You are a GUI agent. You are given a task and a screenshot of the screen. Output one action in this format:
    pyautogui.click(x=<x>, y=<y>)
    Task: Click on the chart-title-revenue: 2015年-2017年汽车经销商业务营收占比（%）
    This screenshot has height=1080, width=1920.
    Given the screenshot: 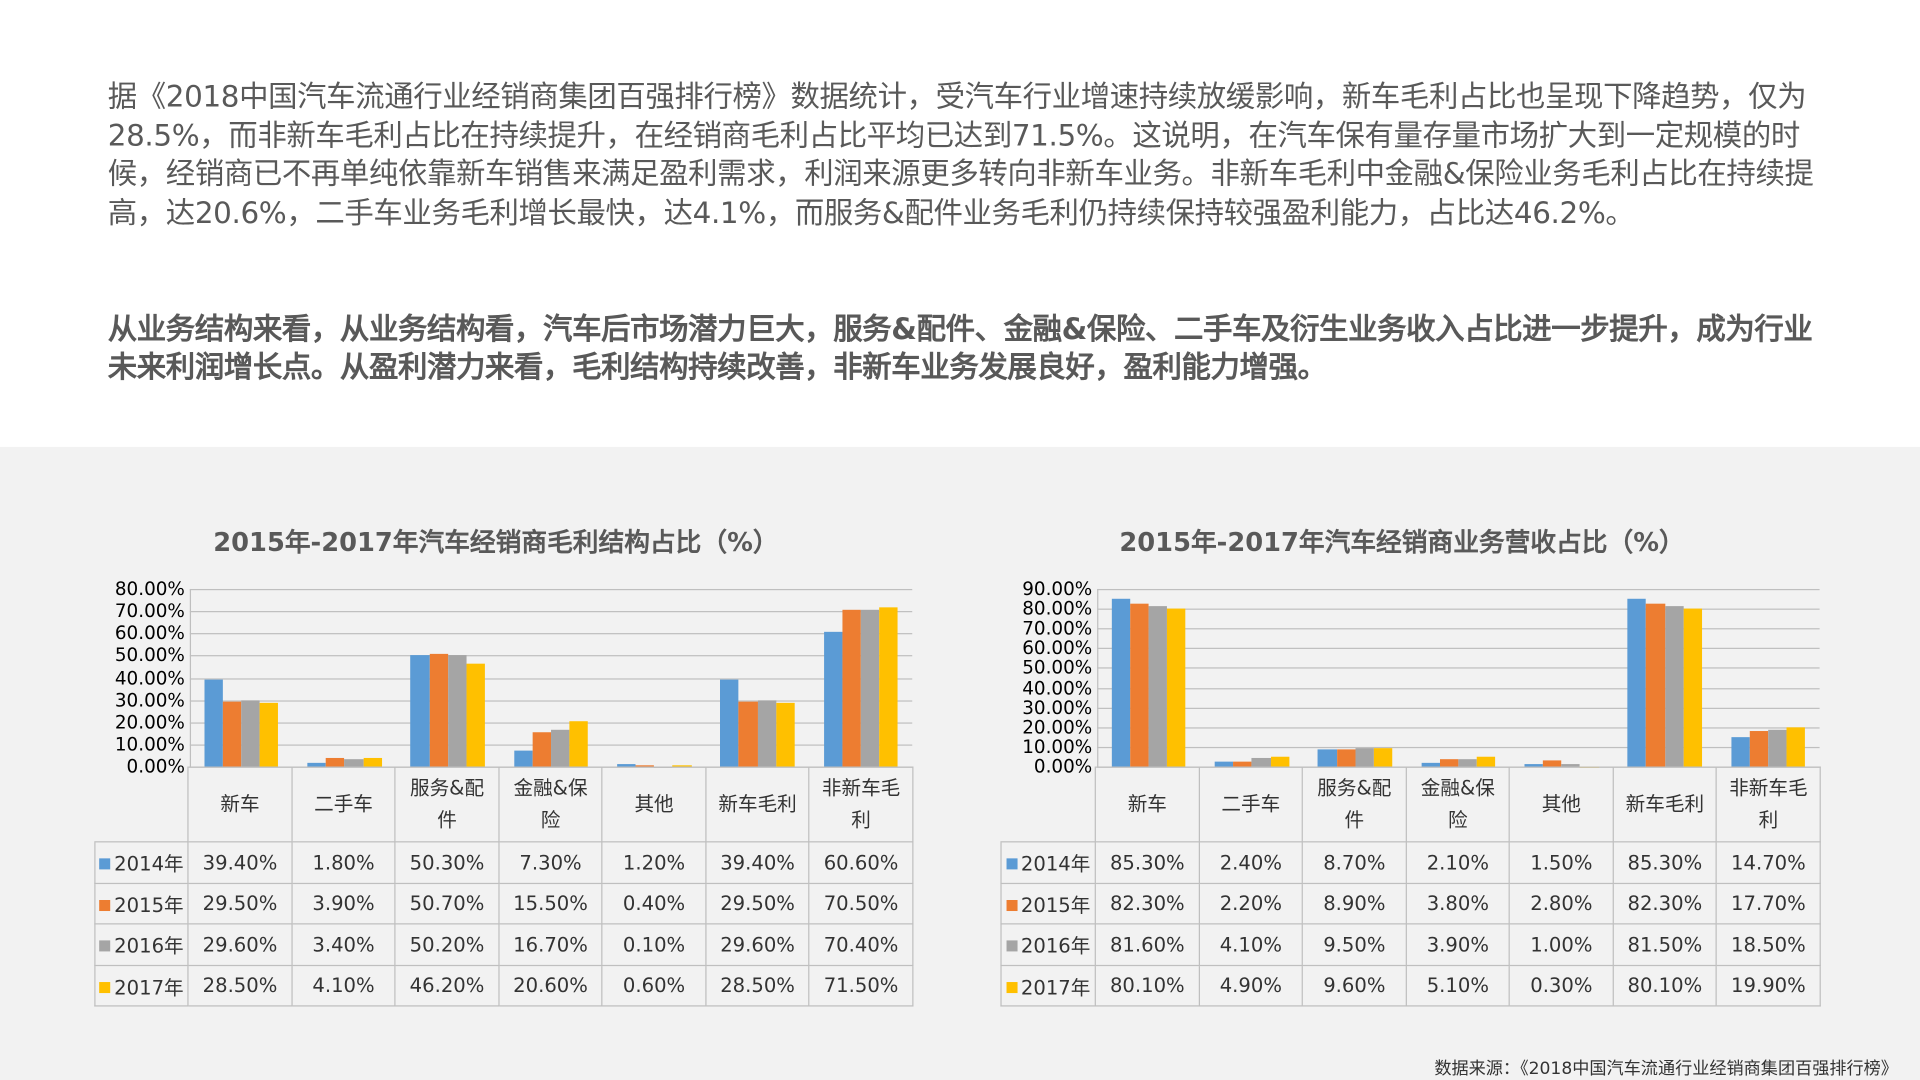 What is the action you would take?
    pyautogui.click(x=1402, y=542)
    